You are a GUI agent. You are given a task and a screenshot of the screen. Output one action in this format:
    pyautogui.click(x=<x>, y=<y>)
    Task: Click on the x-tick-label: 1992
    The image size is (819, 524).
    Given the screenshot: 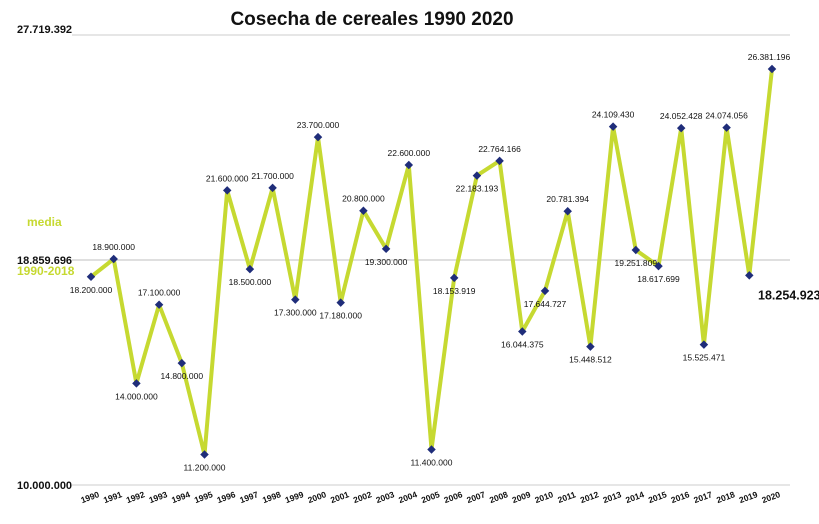 What is the action you would take?
    pyautogui.click(x=135, y=497)
    